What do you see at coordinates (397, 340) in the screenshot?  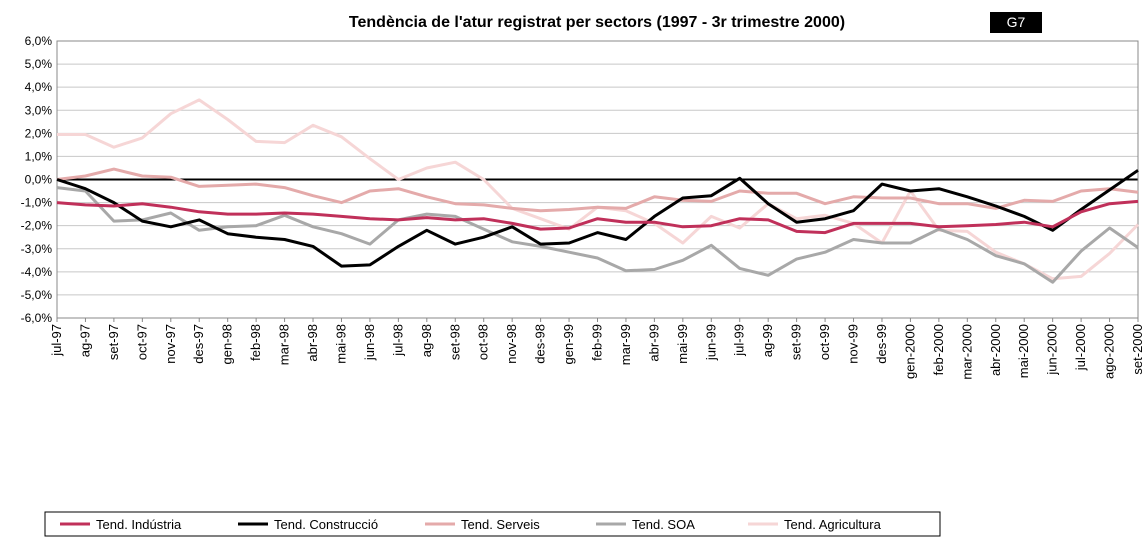 I see `x-tick-label: jul-98` at bounding box center [397, 340].